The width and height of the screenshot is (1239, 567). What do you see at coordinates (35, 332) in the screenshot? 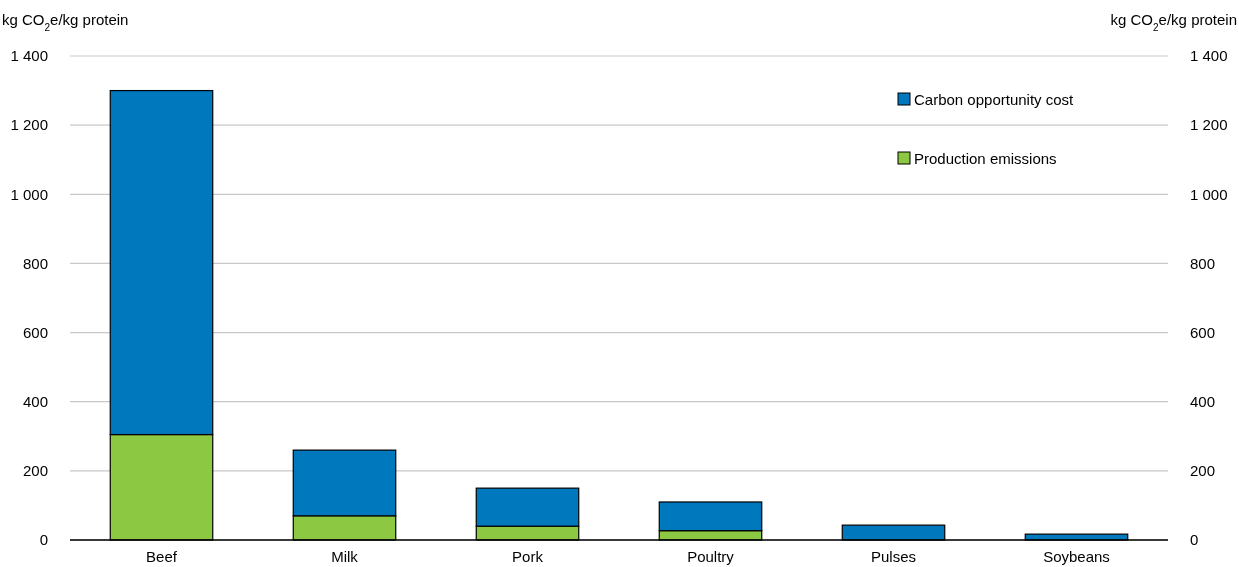
I see `y-tick-label: 600` at bounding box center [35, 332].